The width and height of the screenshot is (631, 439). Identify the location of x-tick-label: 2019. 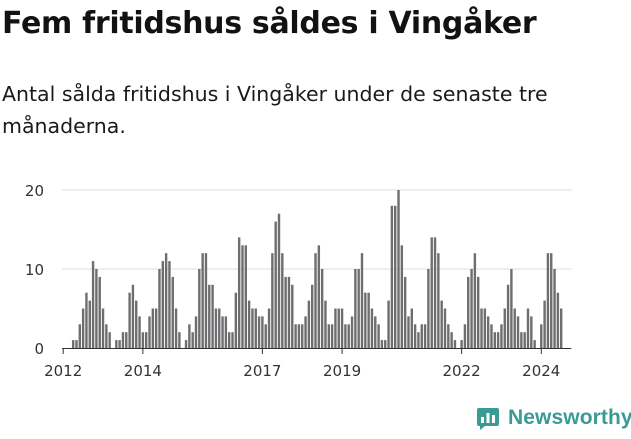
(342, 371).